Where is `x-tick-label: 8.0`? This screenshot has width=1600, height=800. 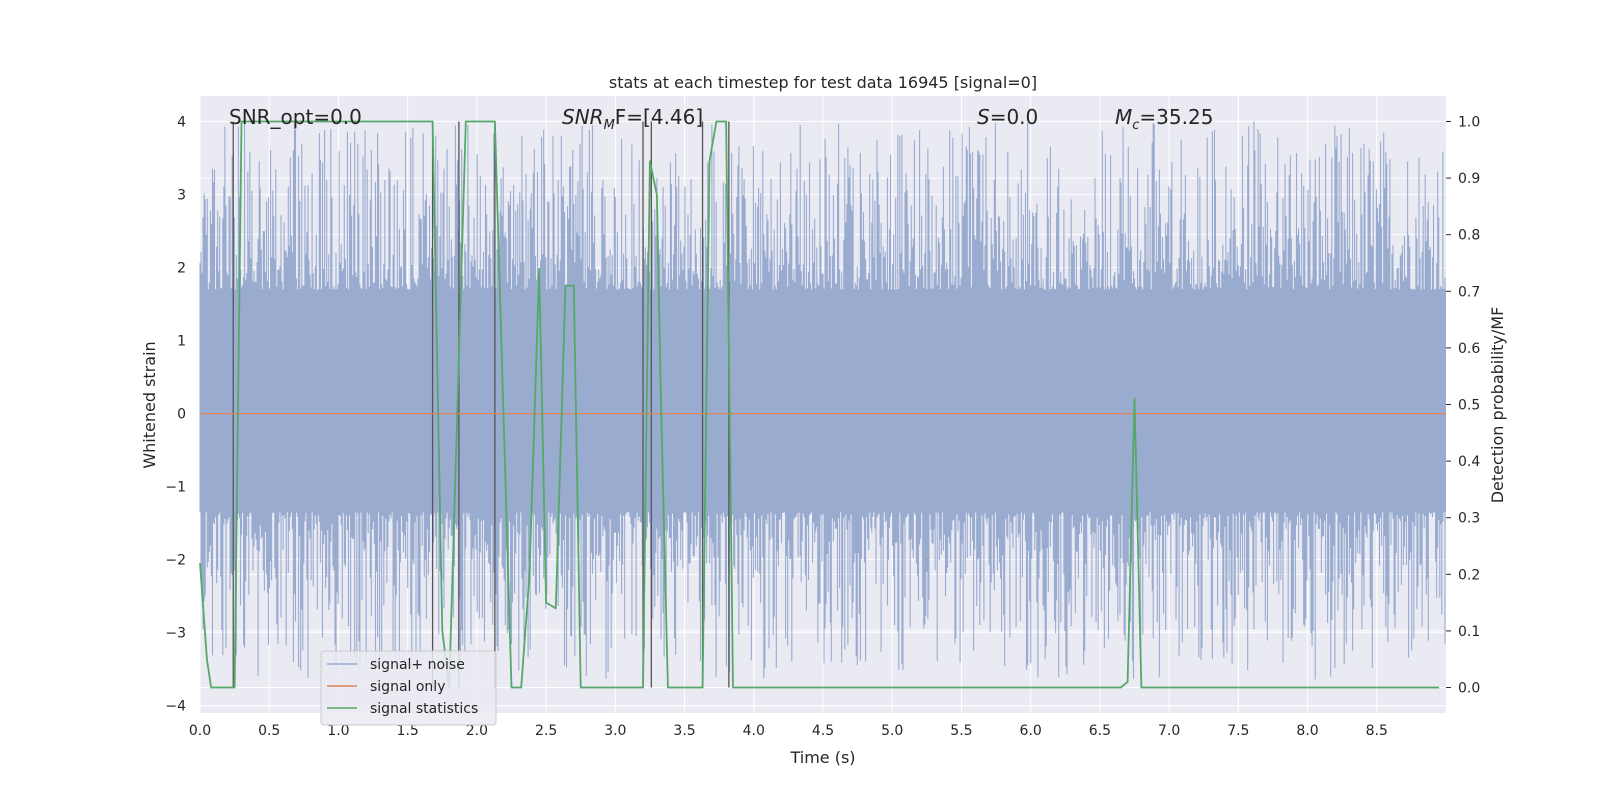 x-tick-label: 8.0 is located at coordinates (1307, 731).